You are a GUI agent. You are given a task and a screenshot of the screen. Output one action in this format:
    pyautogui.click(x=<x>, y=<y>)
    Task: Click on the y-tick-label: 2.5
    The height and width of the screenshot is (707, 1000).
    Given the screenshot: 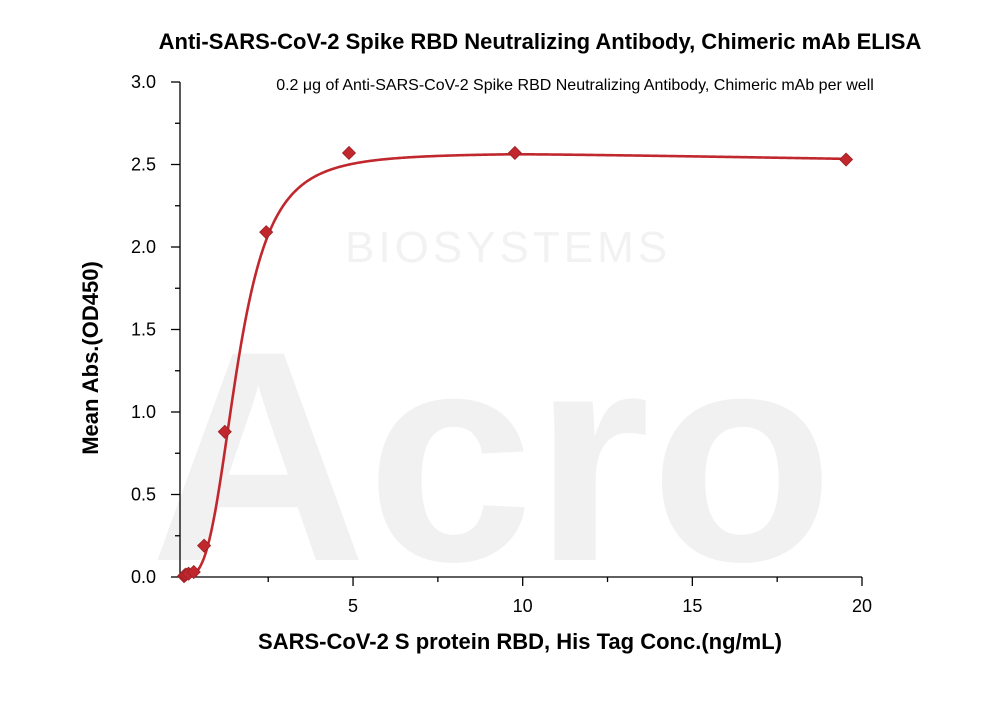 What is the action you would take?
    pyautogui.click(x=143, y=165)
    